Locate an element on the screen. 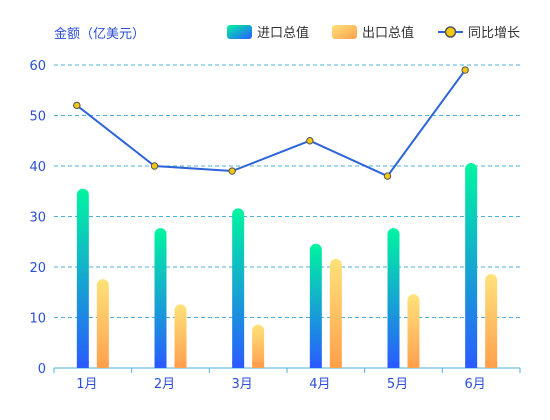 This screenshot has width=550, height=420. legend-item-import: 进口总值 is located at coordinates (268, 33).